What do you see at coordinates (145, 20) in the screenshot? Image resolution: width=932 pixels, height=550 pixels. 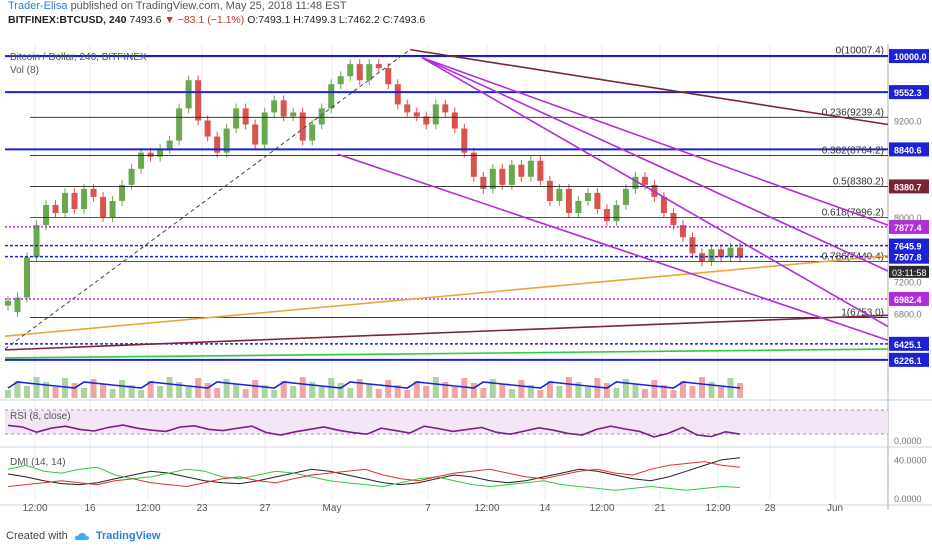 I see `last-price: 7493.6` at bounding box center [145, 20].